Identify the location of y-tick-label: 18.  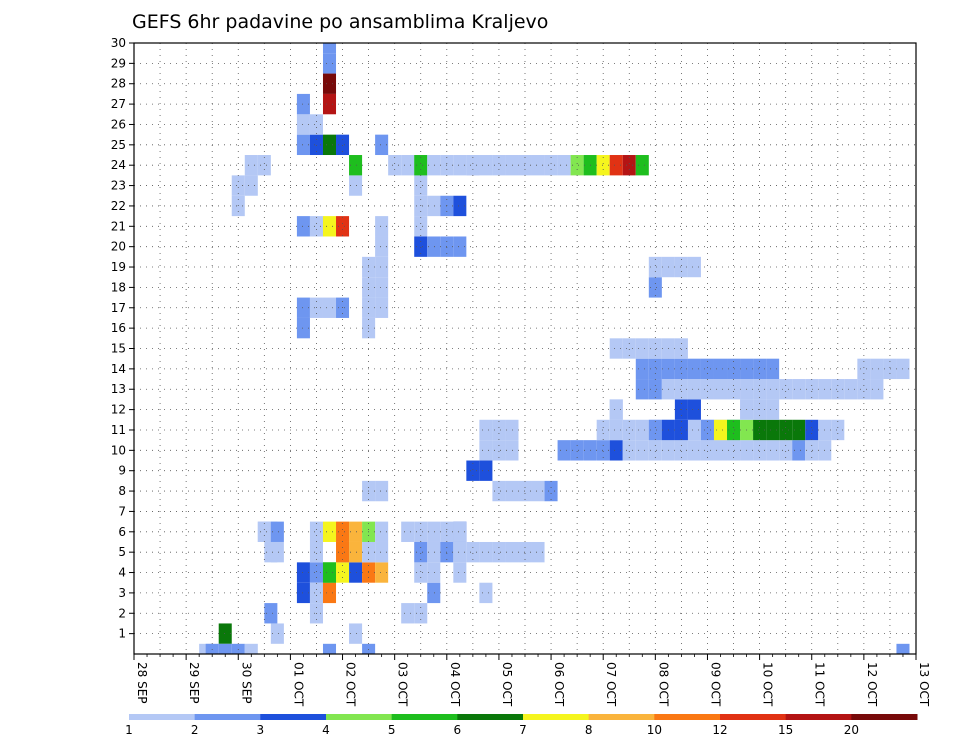
(118, 287).